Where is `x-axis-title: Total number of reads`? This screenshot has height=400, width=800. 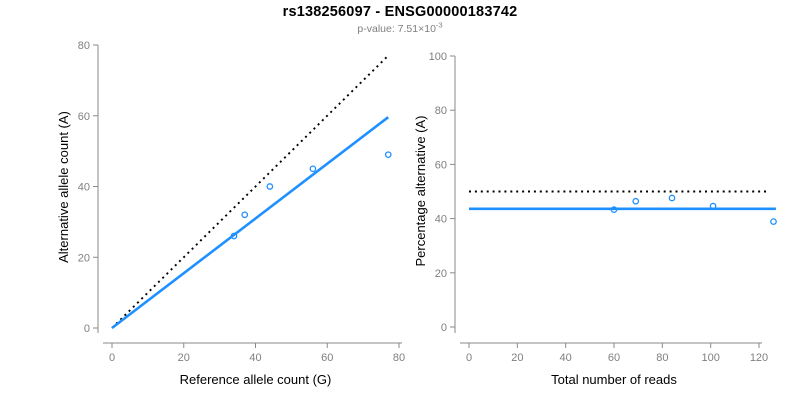 x-axis-title: Total number of reads is located at coordinates (614, 379).